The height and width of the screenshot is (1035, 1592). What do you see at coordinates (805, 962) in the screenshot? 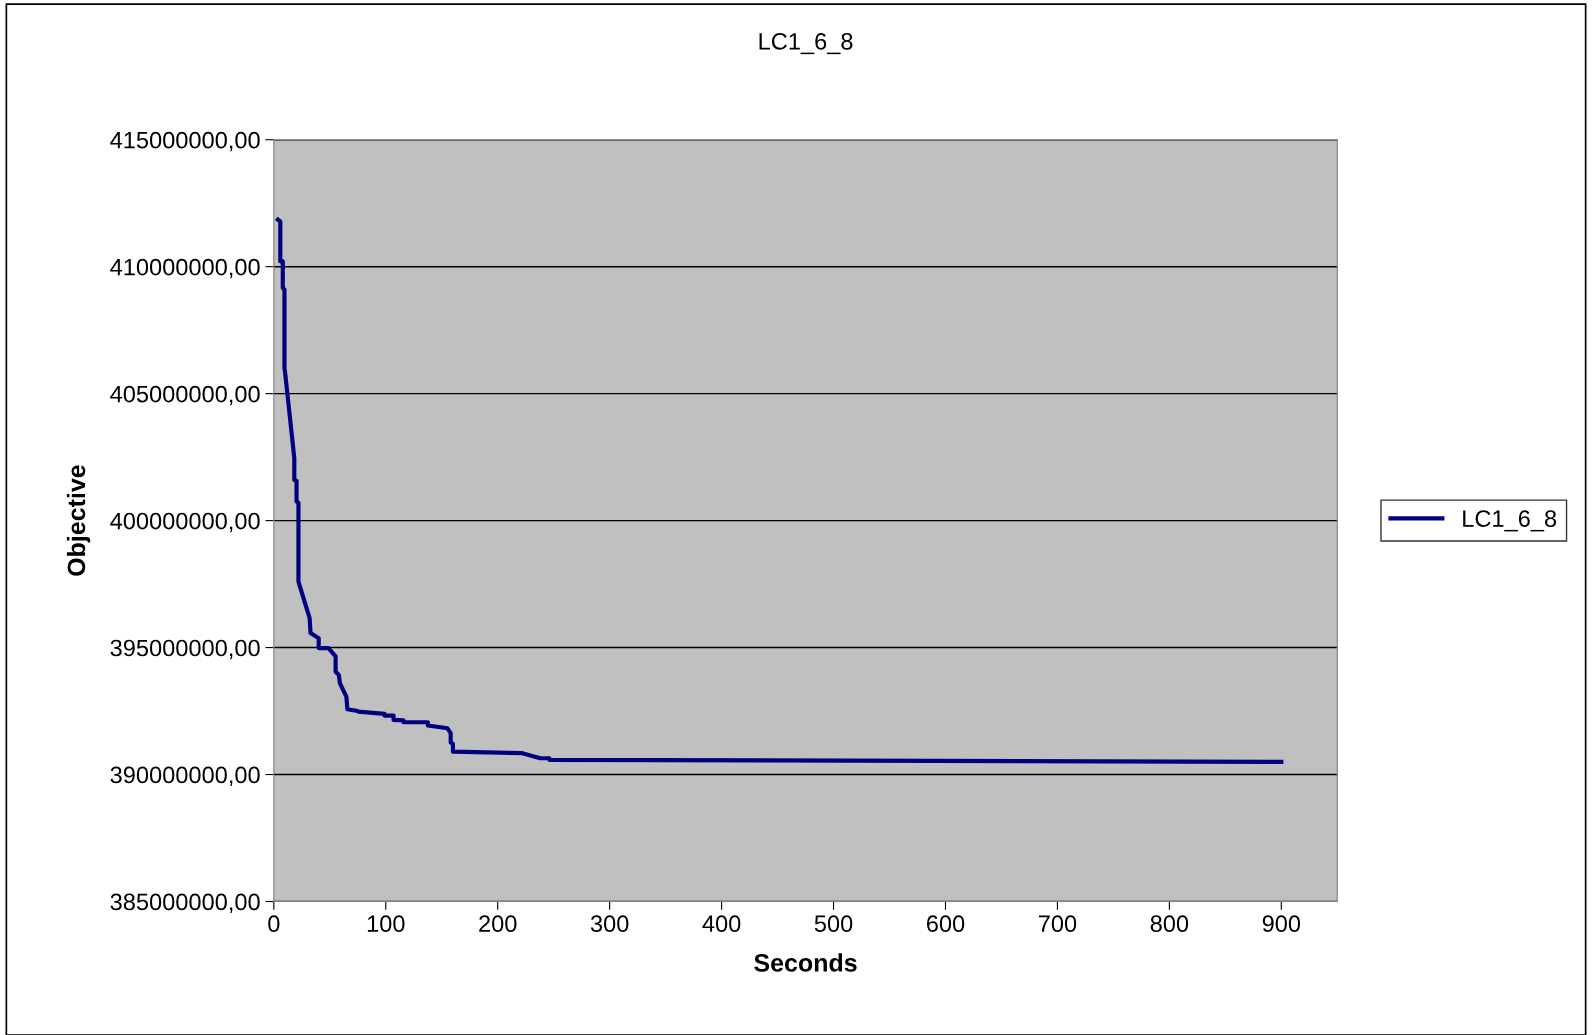
I see `x-axis-title: Seconds` at bounding box center [805, 962].